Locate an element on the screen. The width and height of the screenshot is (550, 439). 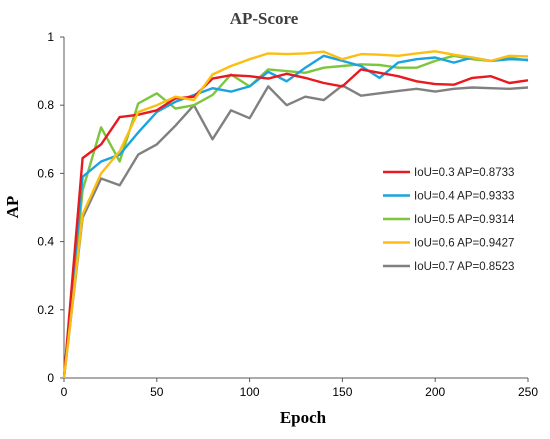
x-ticks: 0 50 100 150 200 250 is located at coordinates (299, 388).